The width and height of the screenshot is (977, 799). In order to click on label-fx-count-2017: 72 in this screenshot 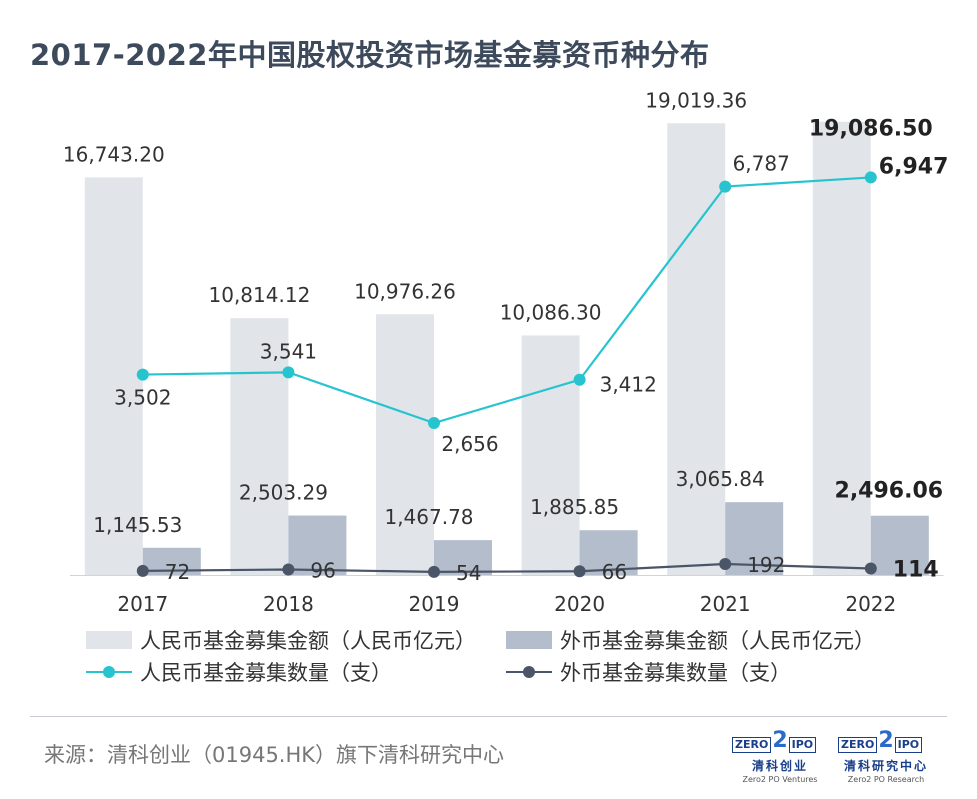, I will do `click(177, 572)`.